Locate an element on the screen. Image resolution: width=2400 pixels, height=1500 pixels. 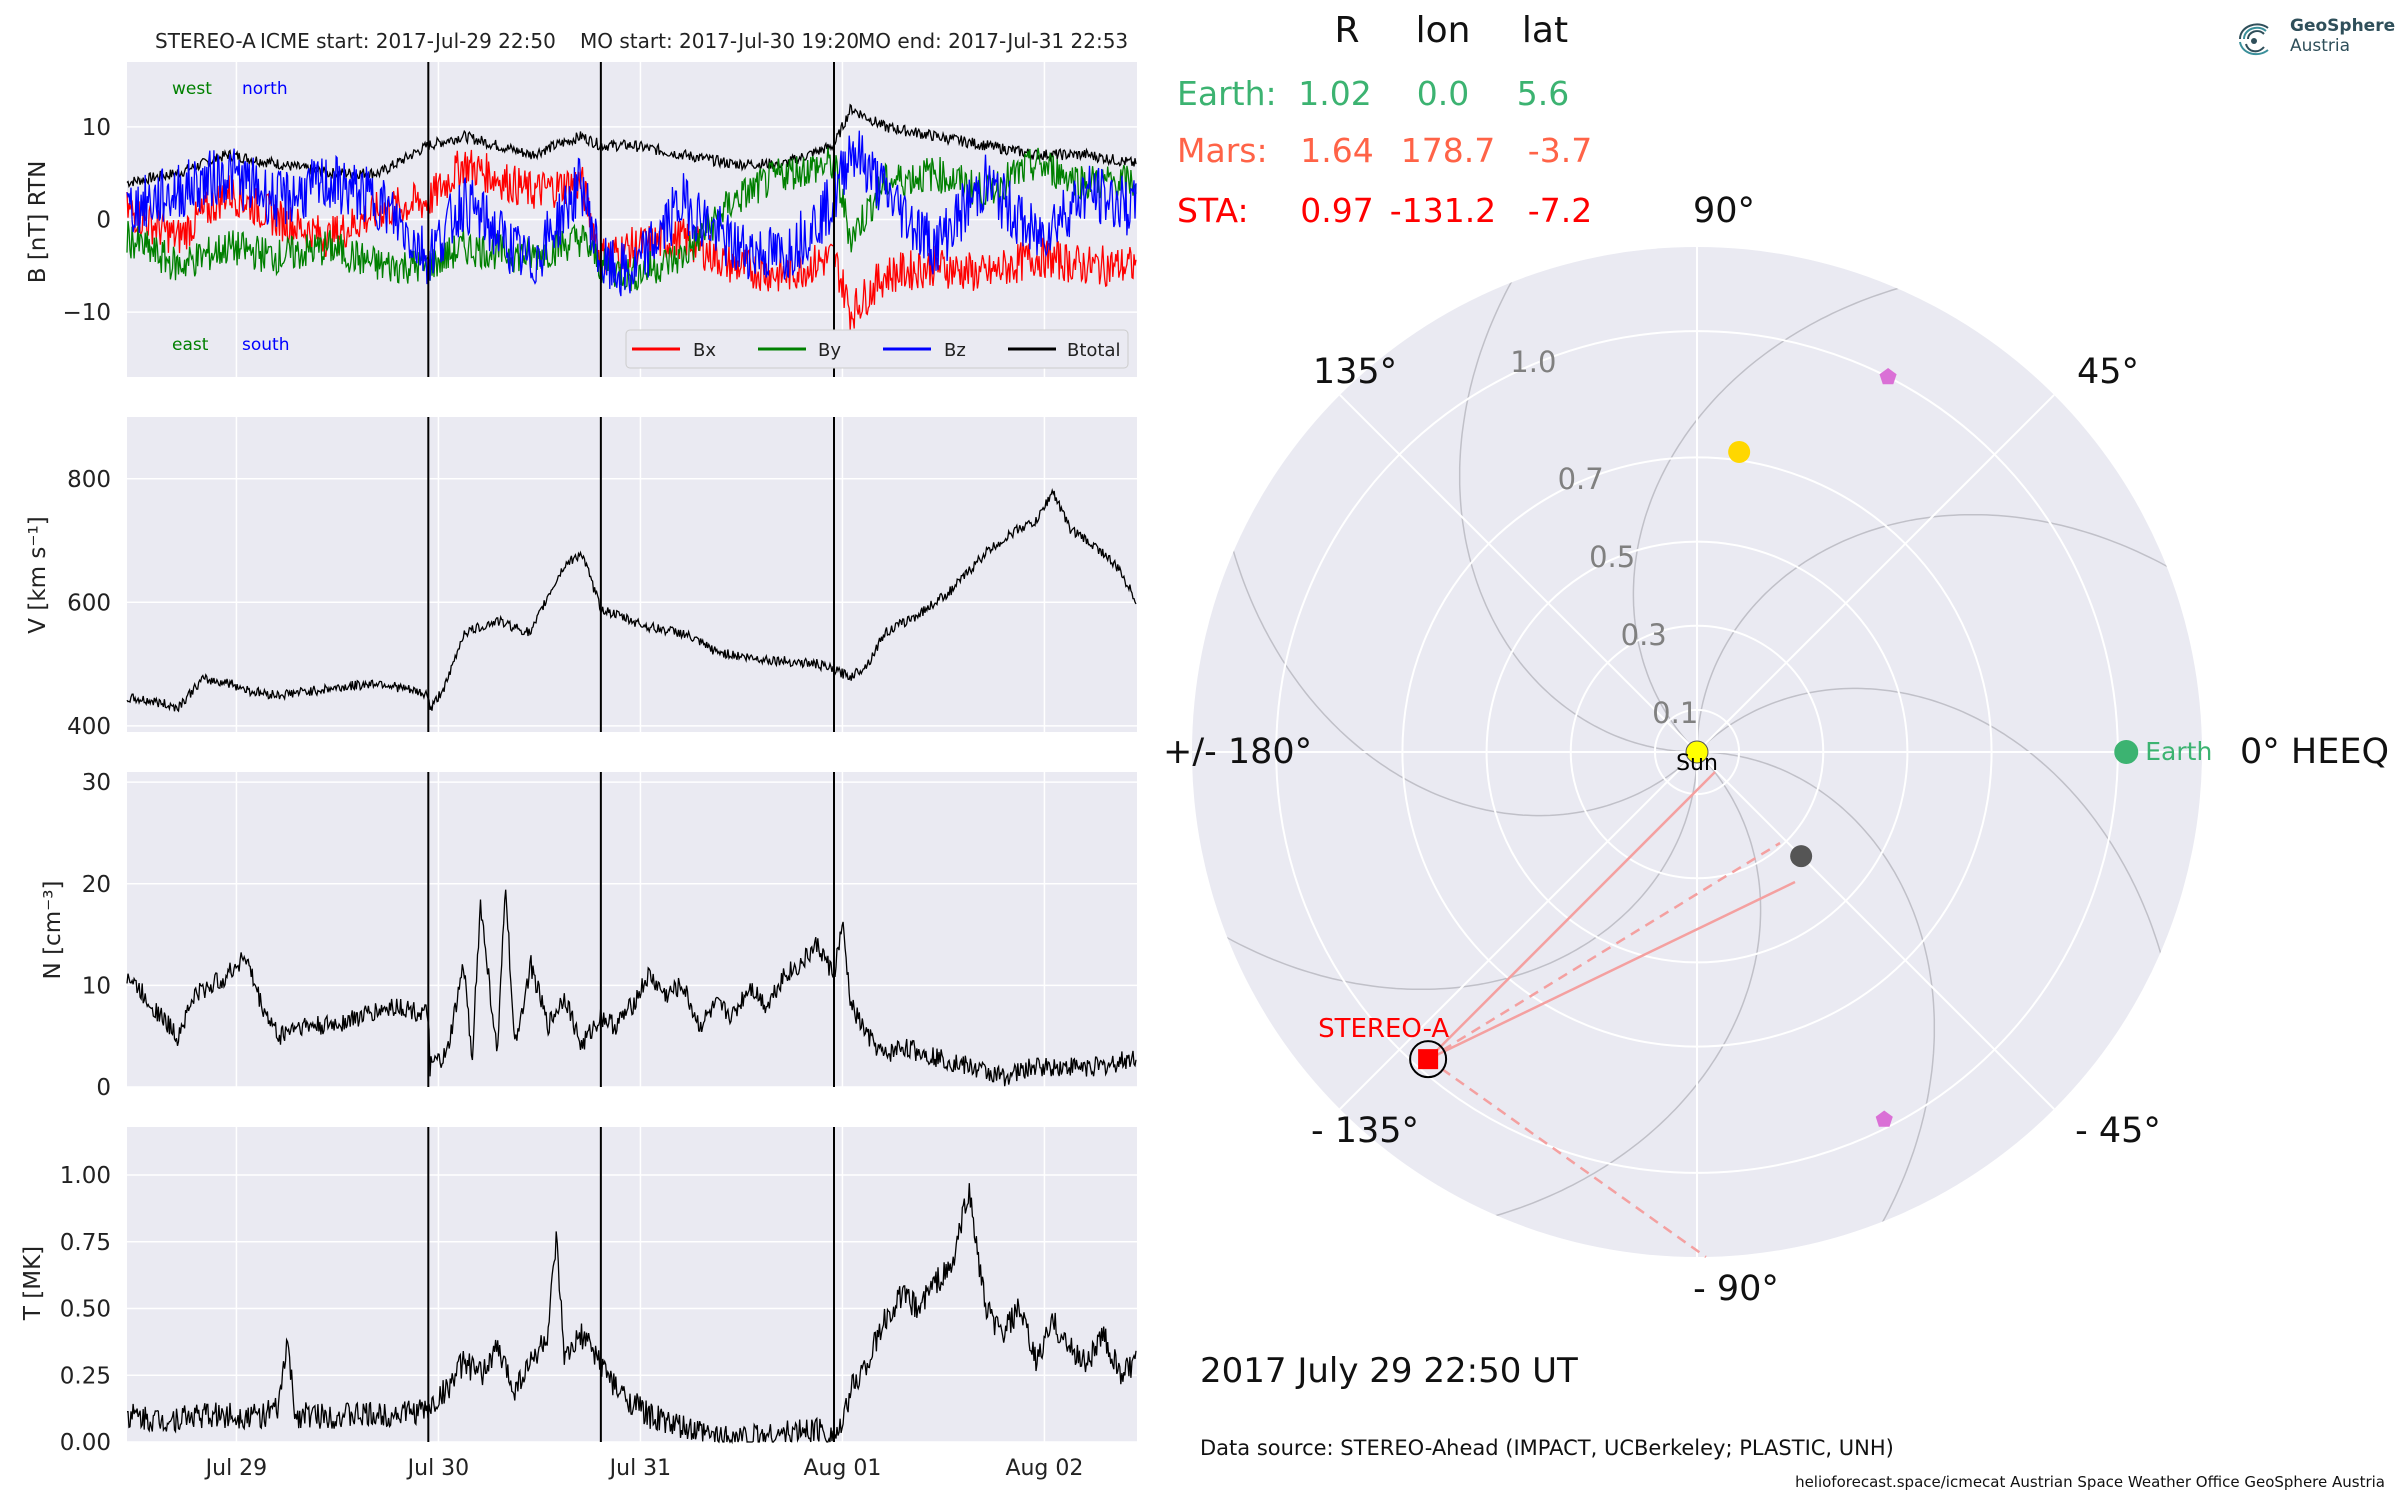
earth-label: Earth is located at coordinates (2178, 751).